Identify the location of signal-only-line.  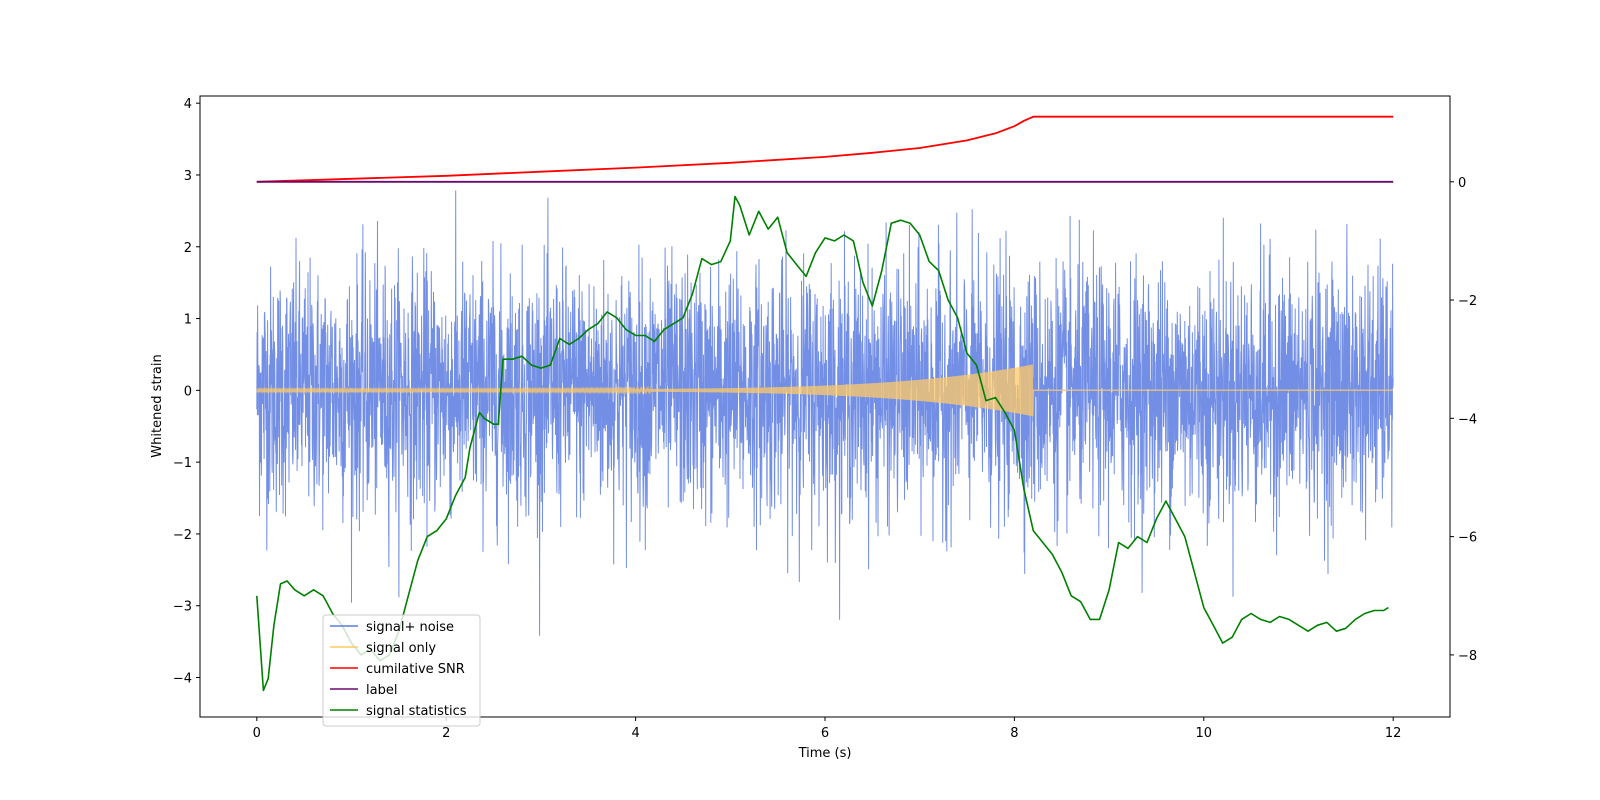
(825, 390).